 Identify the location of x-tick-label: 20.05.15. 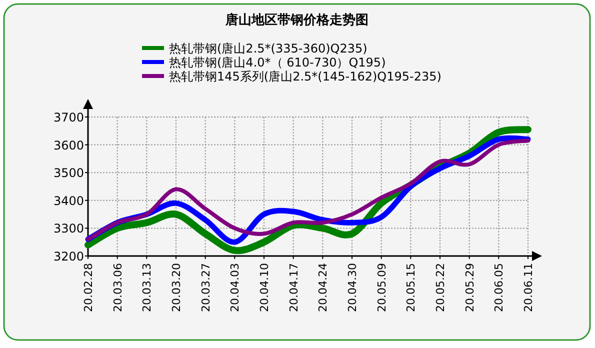
(411, 287).